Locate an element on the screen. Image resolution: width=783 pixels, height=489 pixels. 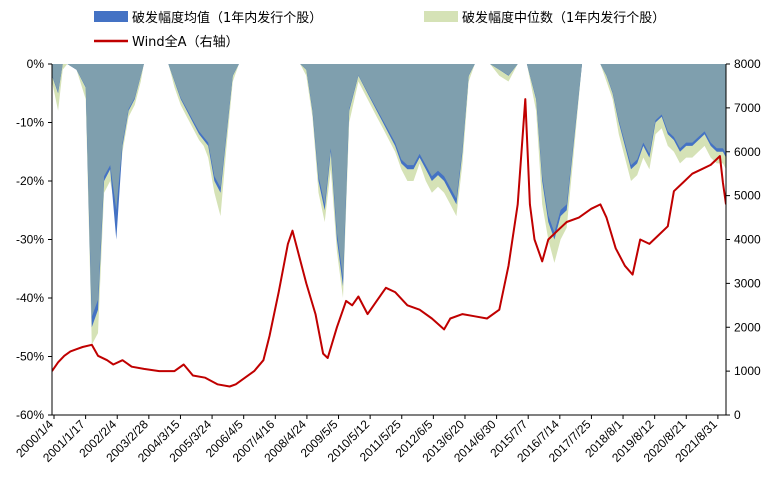
legend-label-wind: Wind全A（右轴） is located at coordinates (185, 42).